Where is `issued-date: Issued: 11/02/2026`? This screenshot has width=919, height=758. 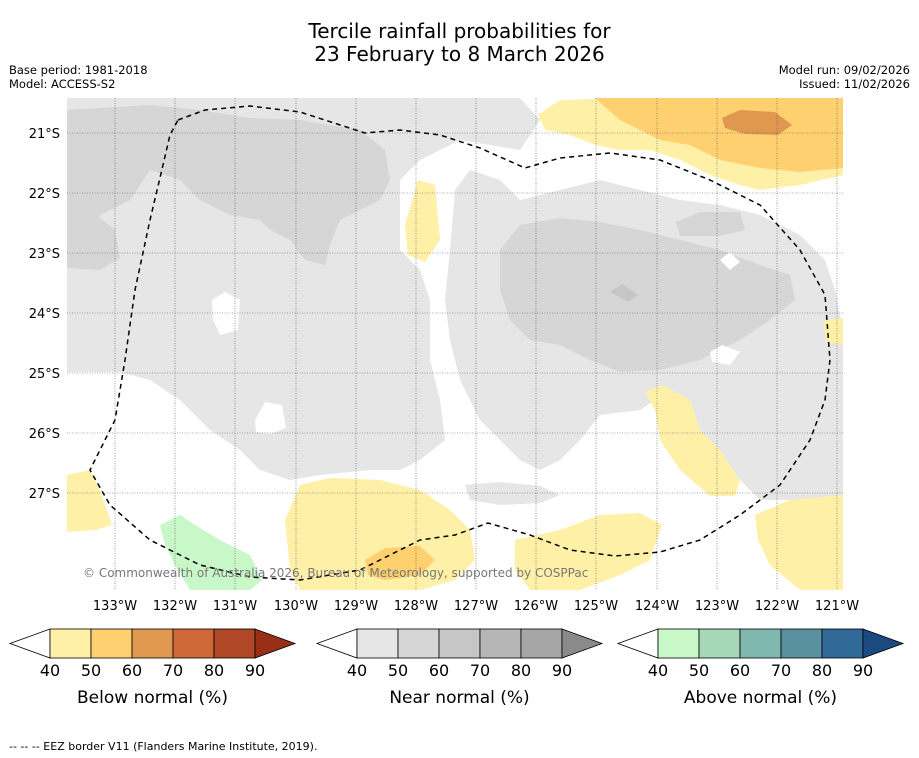 issued-date: Issued: 11/02/2026 is located at coordinates (854, 84).